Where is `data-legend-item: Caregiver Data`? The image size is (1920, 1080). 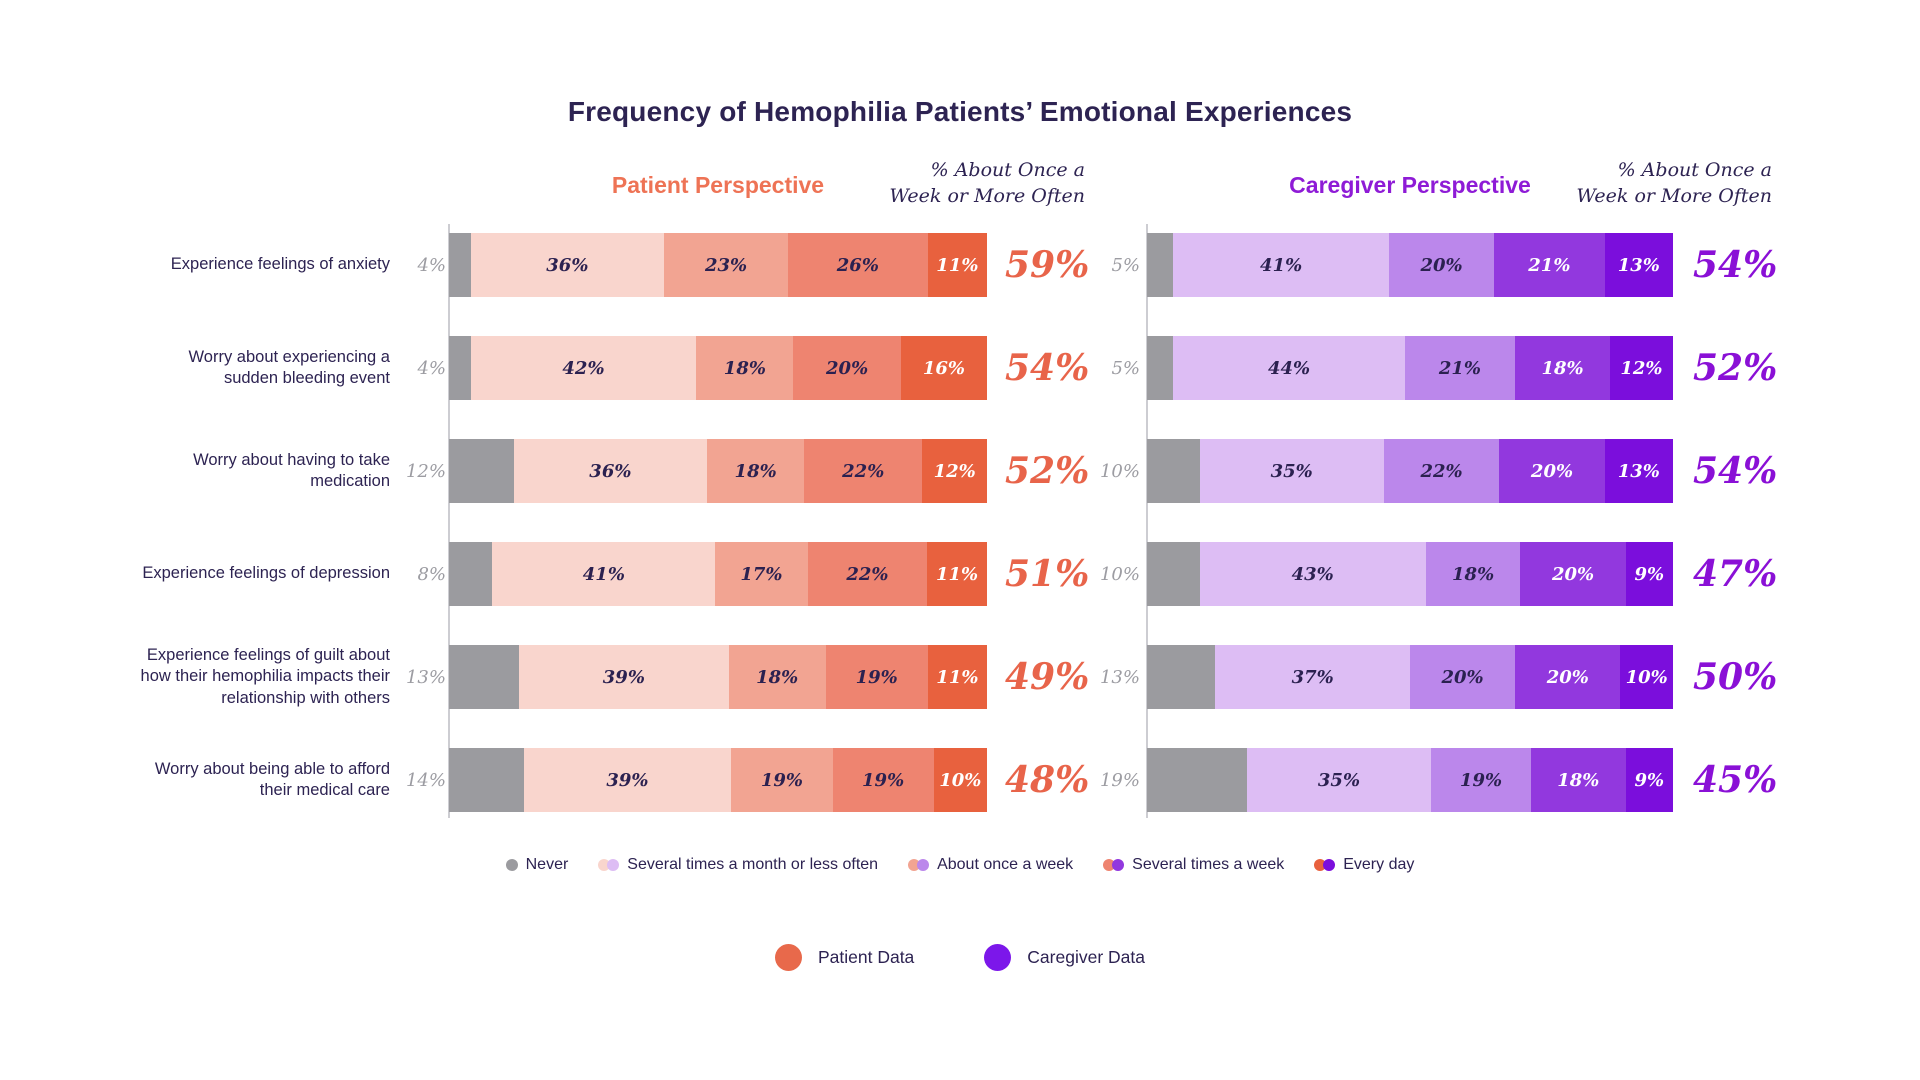 data-legend-item: Caregiver Data is located at coordinates (1064, 957).